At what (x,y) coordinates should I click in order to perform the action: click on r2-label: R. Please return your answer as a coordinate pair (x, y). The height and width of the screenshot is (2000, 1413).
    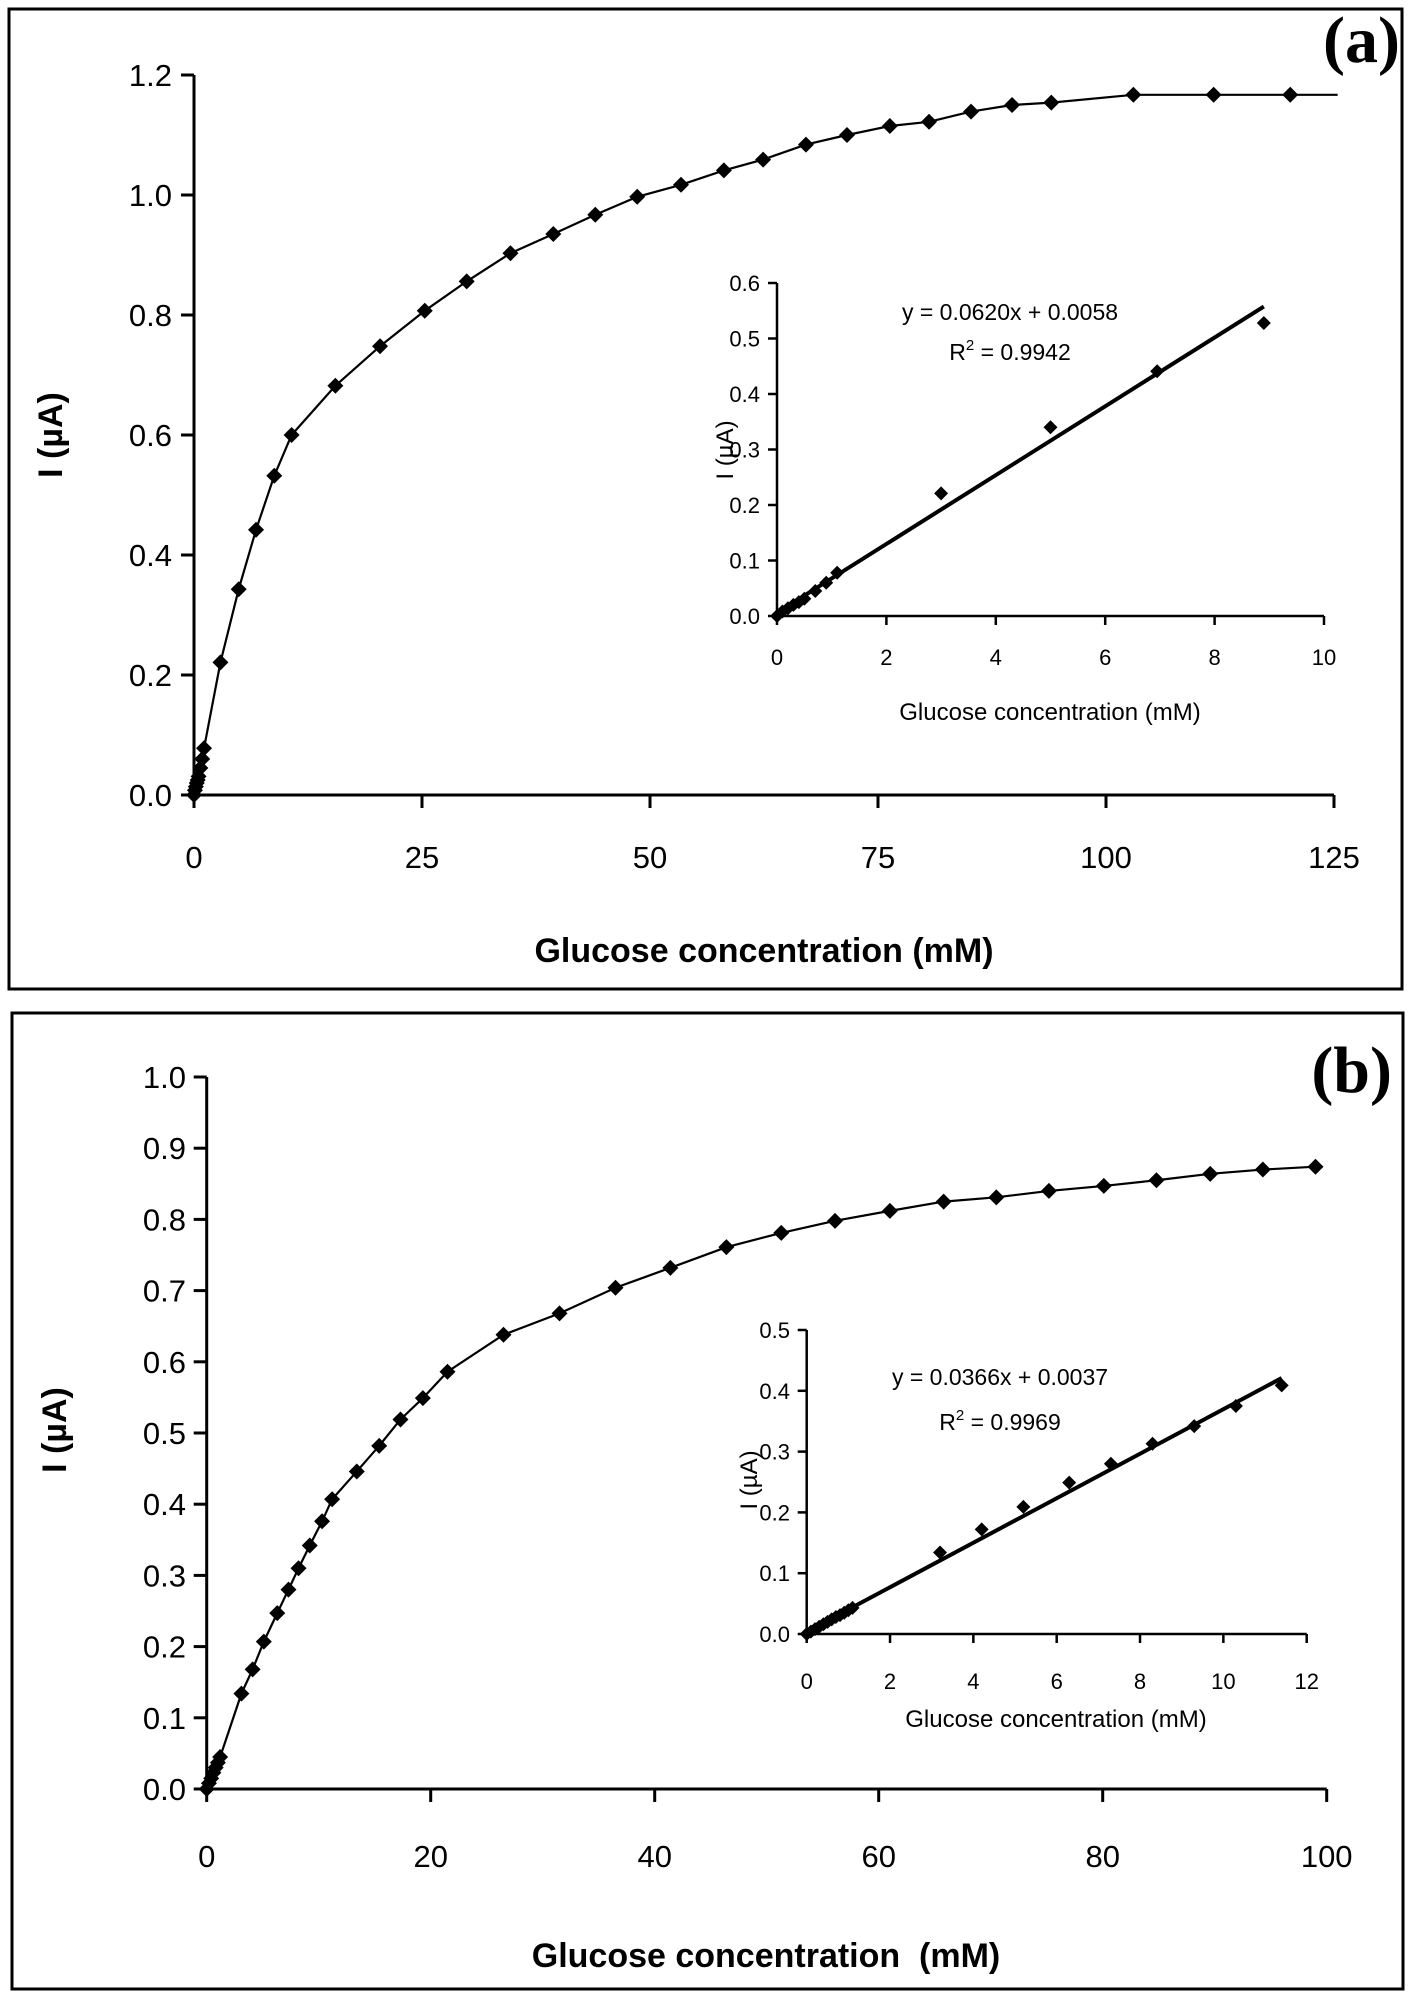
    Looking at the image, I should click on (947, 1422).